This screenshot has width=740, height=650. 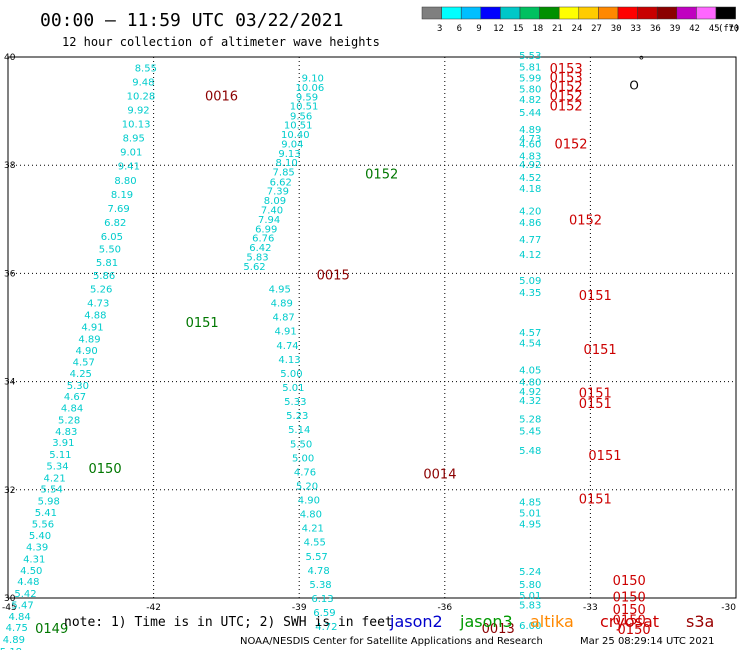 What do you see at coordinates (17, 628) in the screenshot?
I see `wave-height-value: 4.75` at bounding box center [17, 628].